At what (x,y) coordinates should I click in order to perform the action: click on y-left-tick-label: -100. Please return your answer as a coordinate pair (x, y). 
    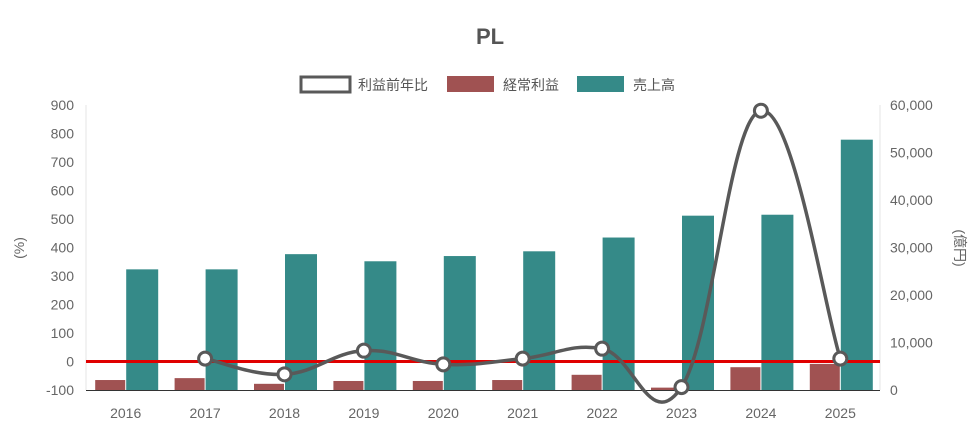
    Looking at the image, I should click on (60, 390).